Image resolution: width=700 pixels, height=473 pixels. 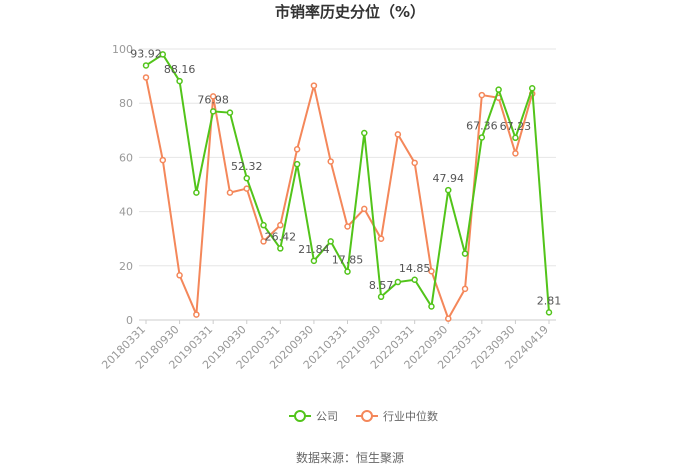 What do you see at coordinates (350, 457) in the screenshot?
I see `source-note: 数据来源：恒生聚源` at bounding box center [350, 457].